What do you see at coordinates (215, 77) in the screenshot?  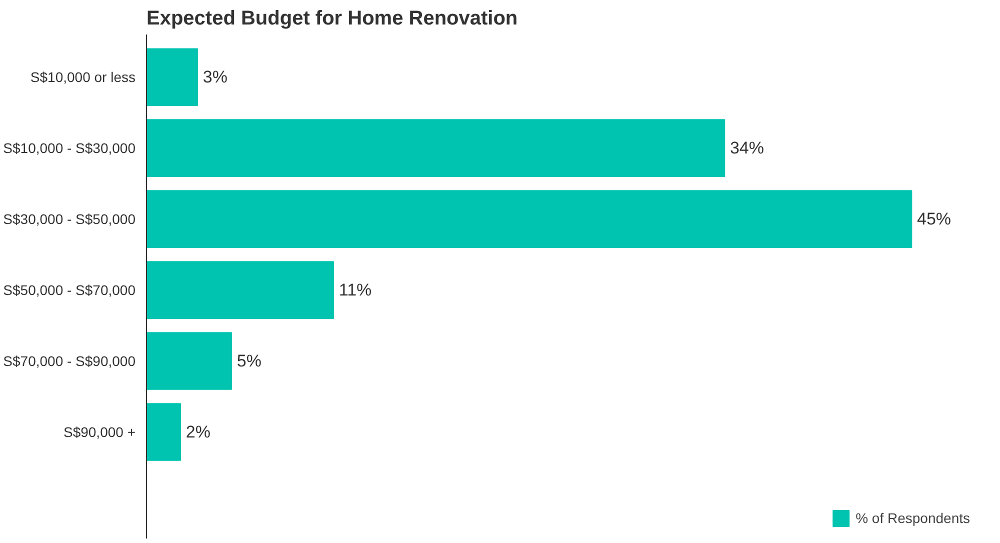 I see `data-label: 3%` at bounding box center [215, 77].